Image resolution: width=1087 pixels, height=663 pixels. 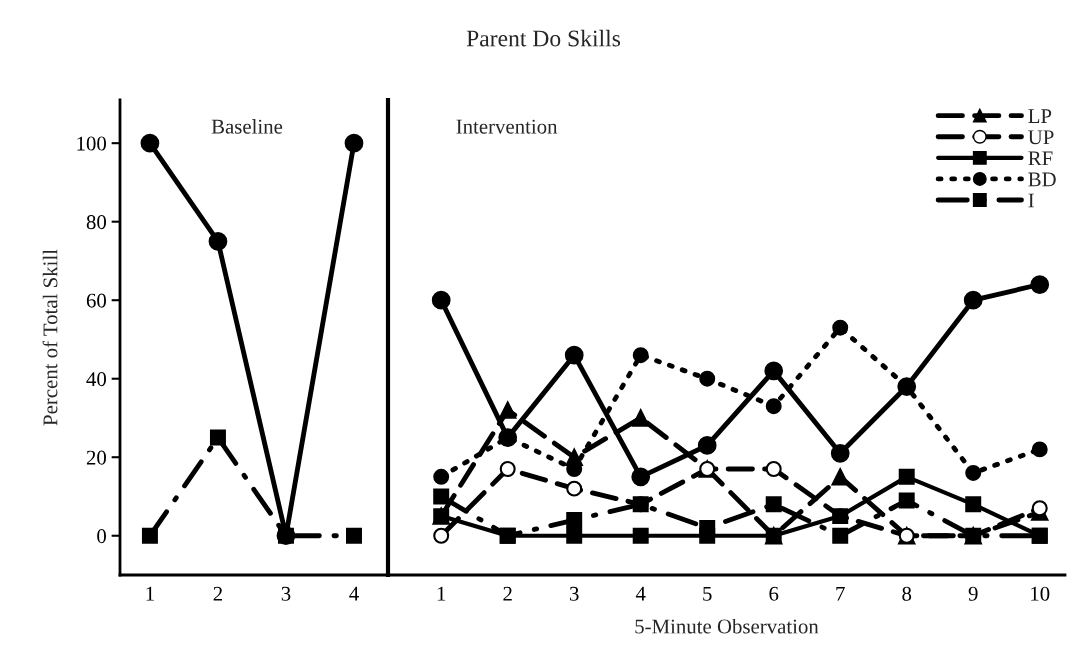 What do you see at coordinates (96, 300) in the screenshot?
I see `y-tick-label: 60` at bounding box center [96, 300].